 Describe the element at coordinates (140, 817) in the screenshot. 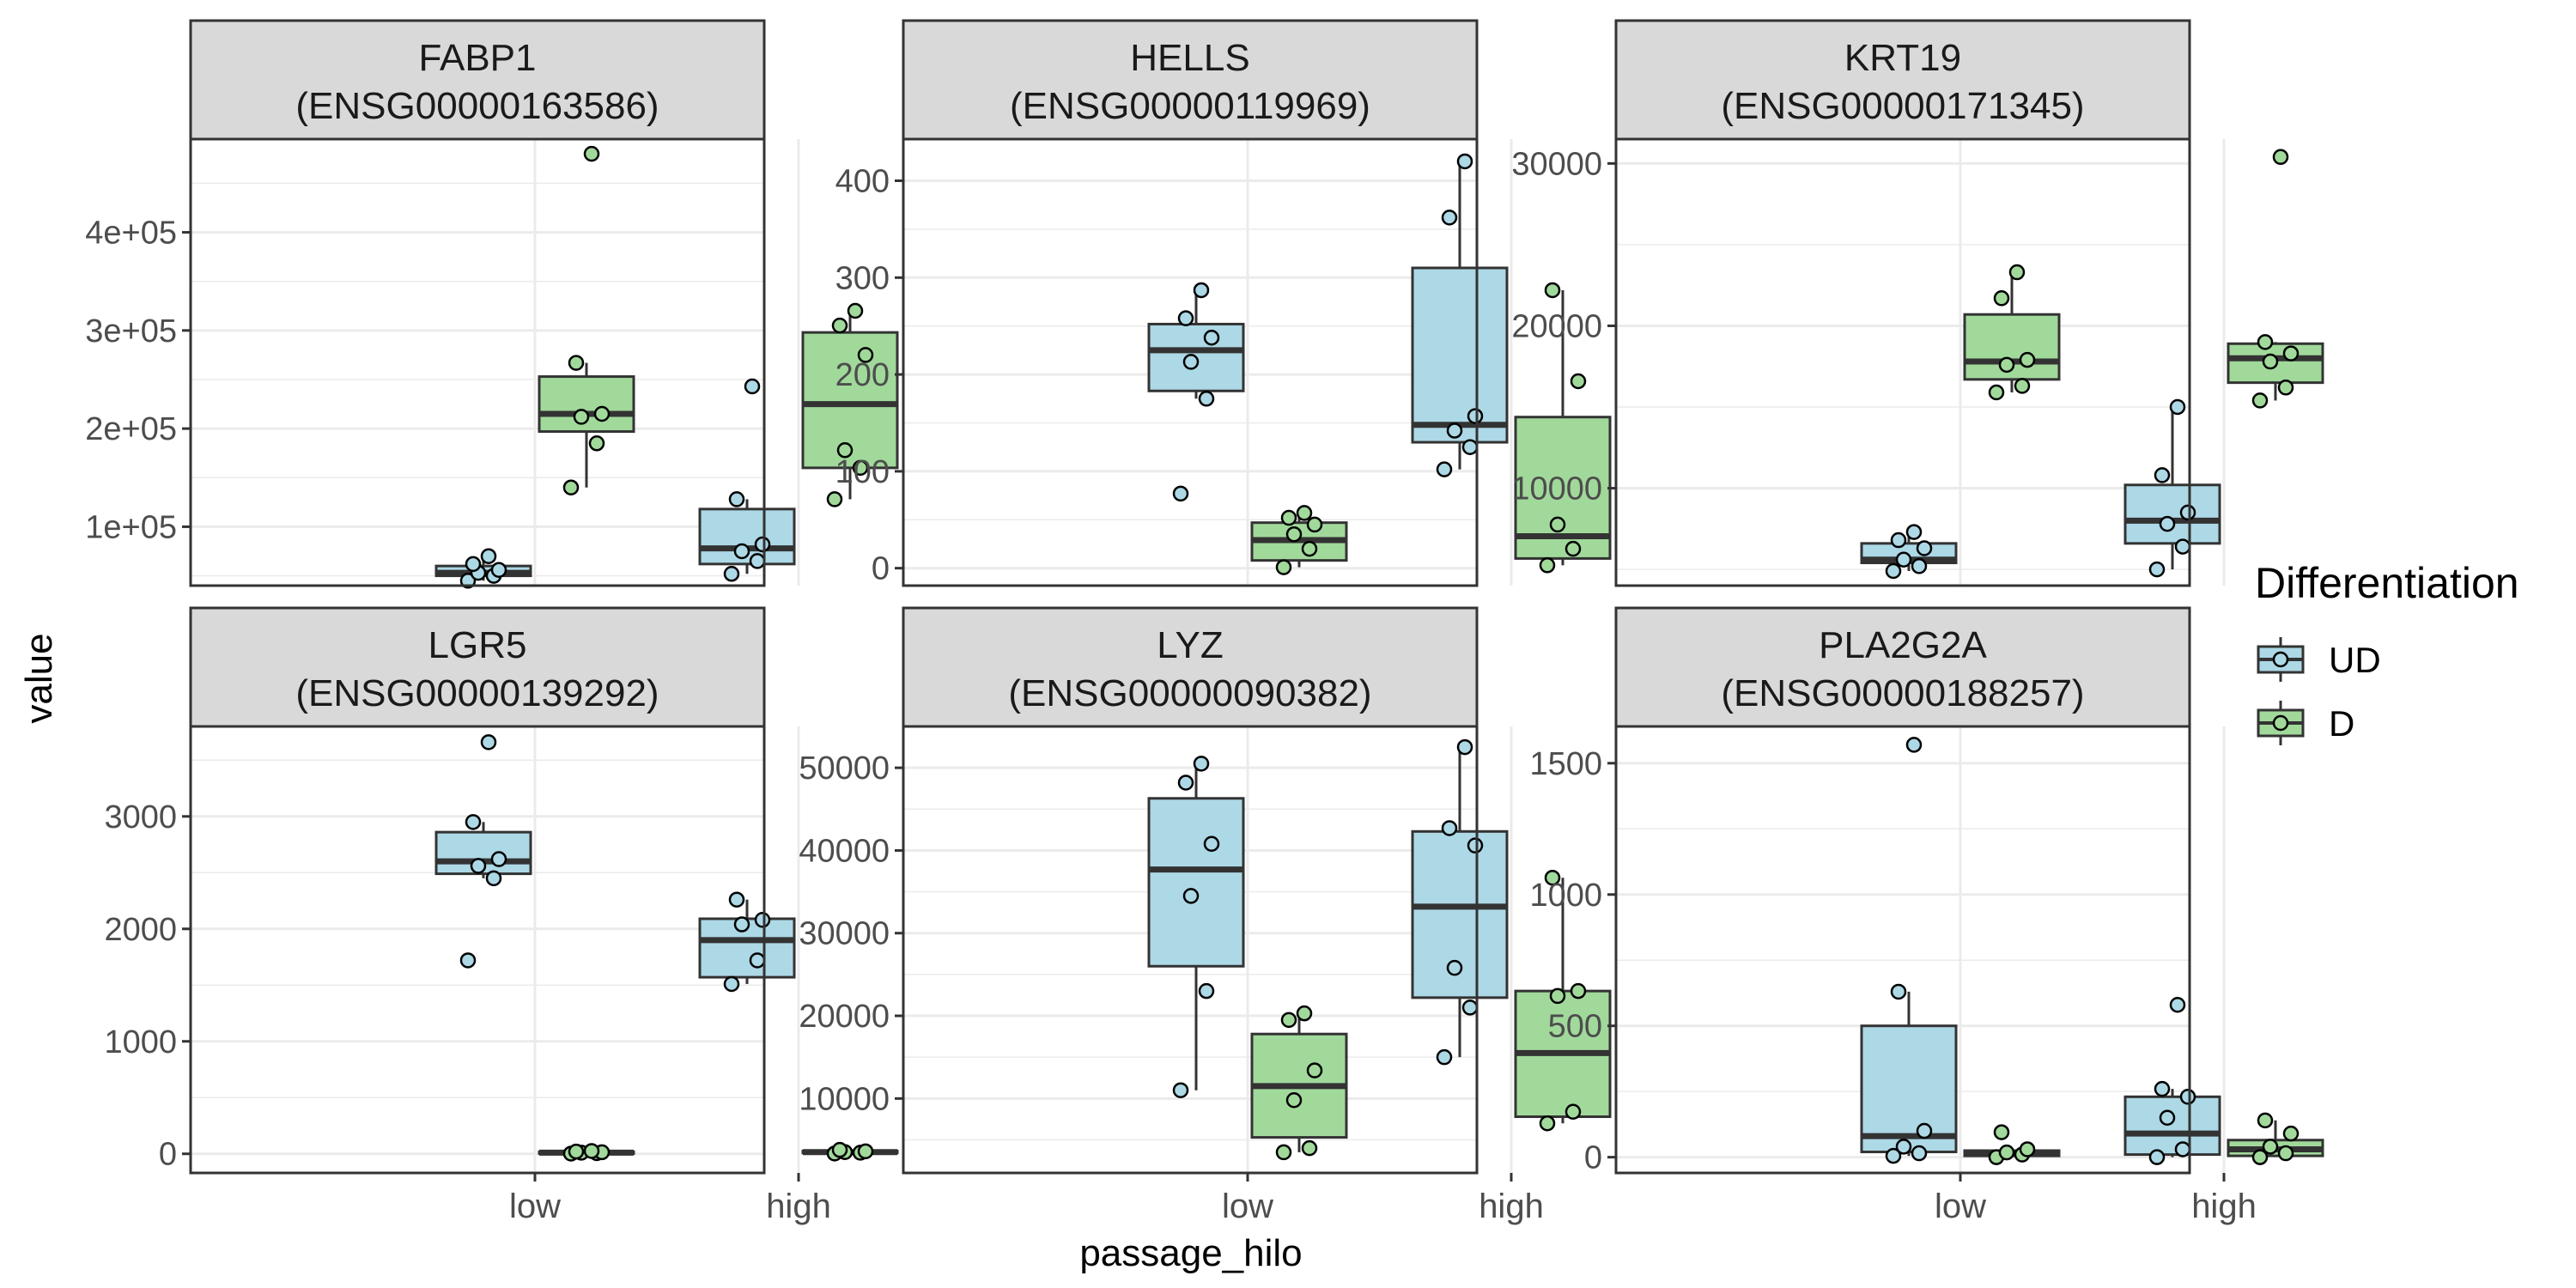

I see `y-tick-label: 3000` at that location.